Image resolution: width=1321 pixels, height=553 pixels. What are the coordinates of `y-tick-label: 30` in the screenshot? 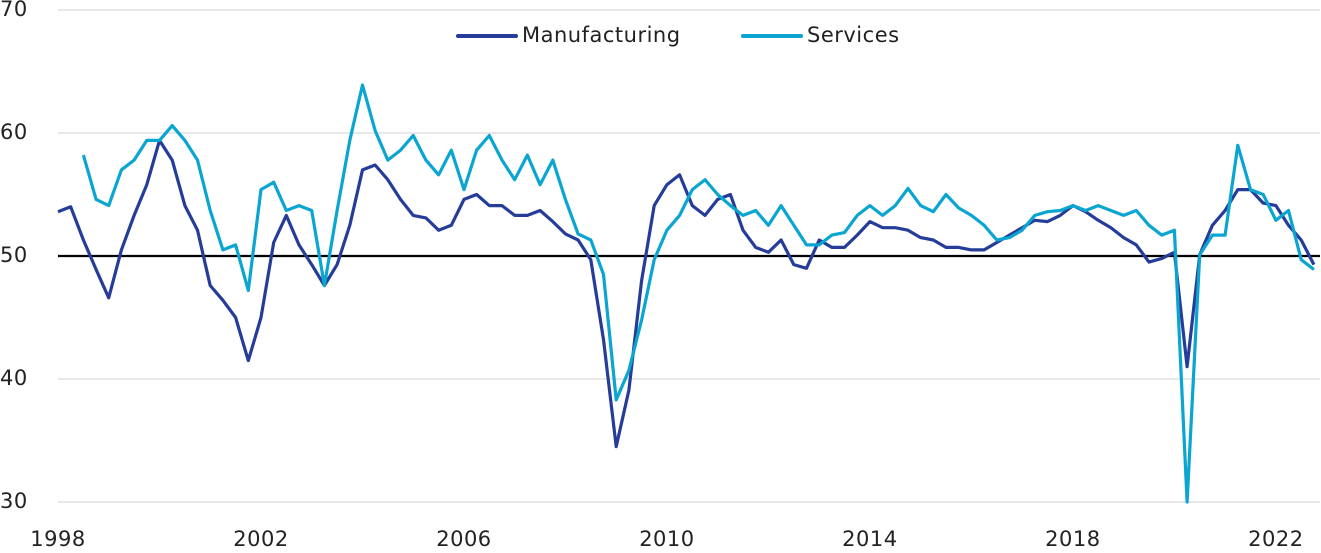 It's located at (14, 501).